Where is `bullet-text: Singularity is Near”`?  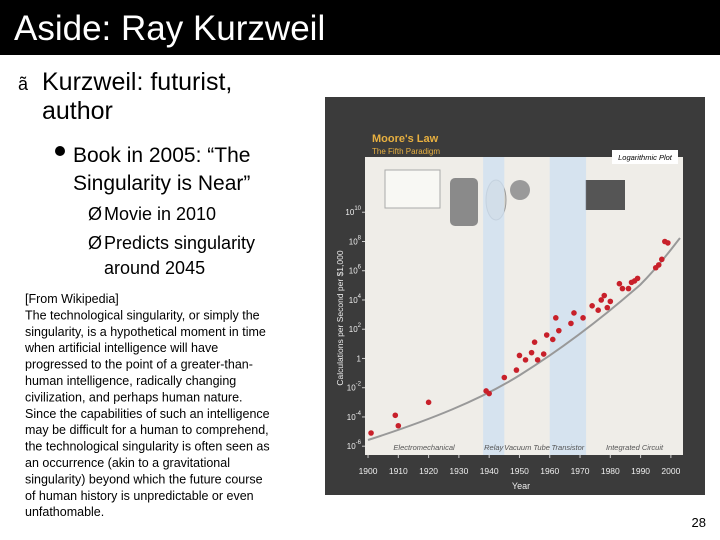 bullet-text: Singularity is Near” is located at coordinates (161, 183).